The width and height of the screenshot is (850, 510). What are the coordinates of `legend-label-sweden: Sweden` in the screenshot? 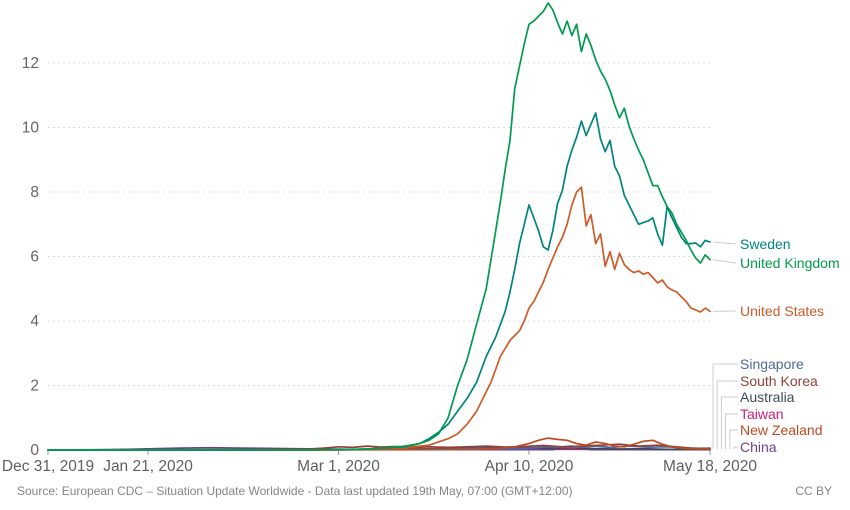 It's located at (765, 244).